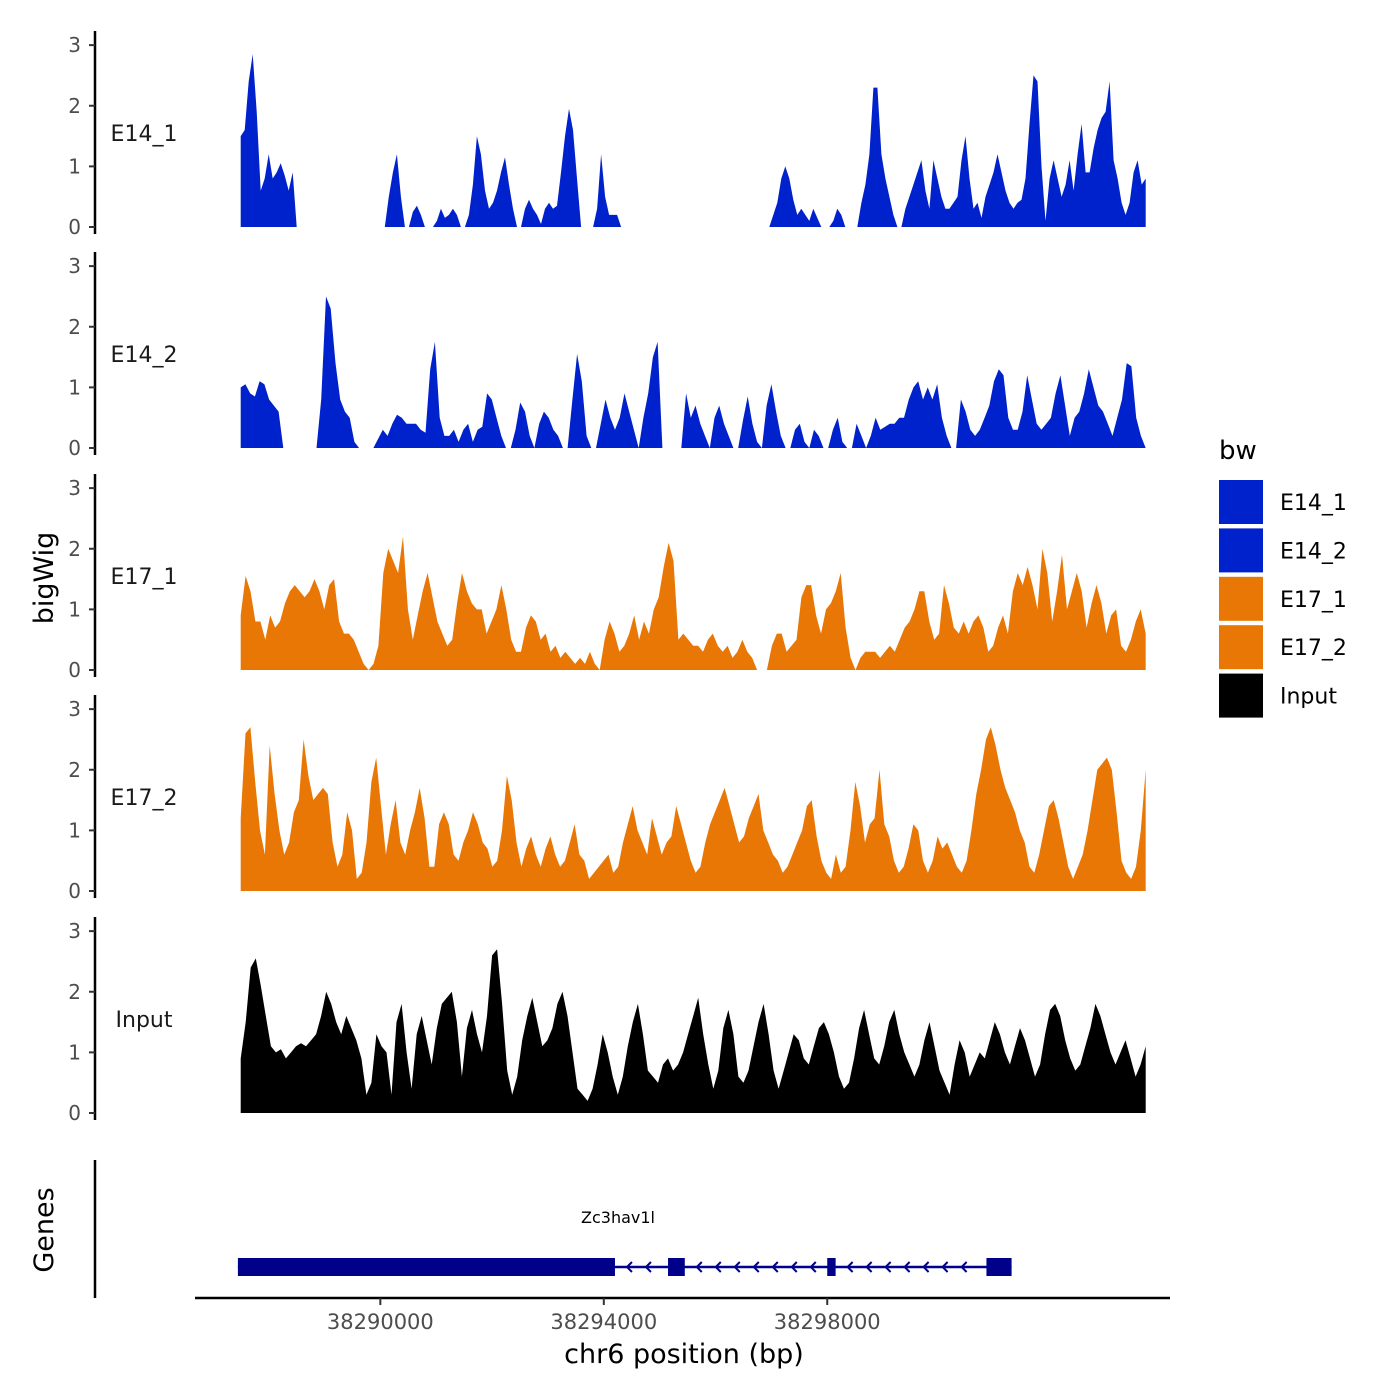  What do you see at coordinates (44, 1229) in the screenshot?
I see `genes-panel-label: Genes` at bounding box center [44, 1229].